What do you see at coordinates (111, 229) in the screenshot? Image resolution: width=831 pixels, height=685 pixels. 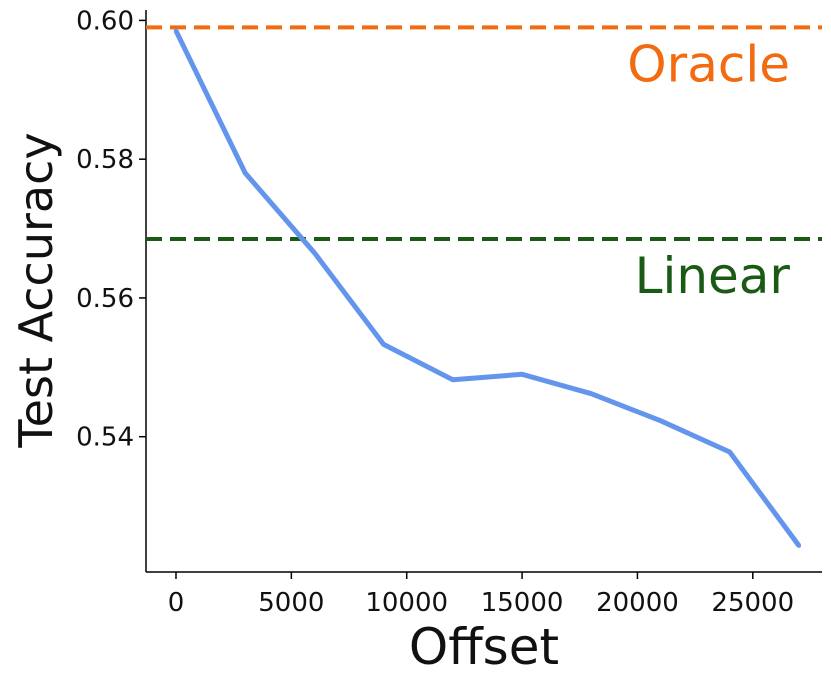 I see `y-ticks: 0.54 0.56 0.58 0.60` at bounding box center [111, 229].